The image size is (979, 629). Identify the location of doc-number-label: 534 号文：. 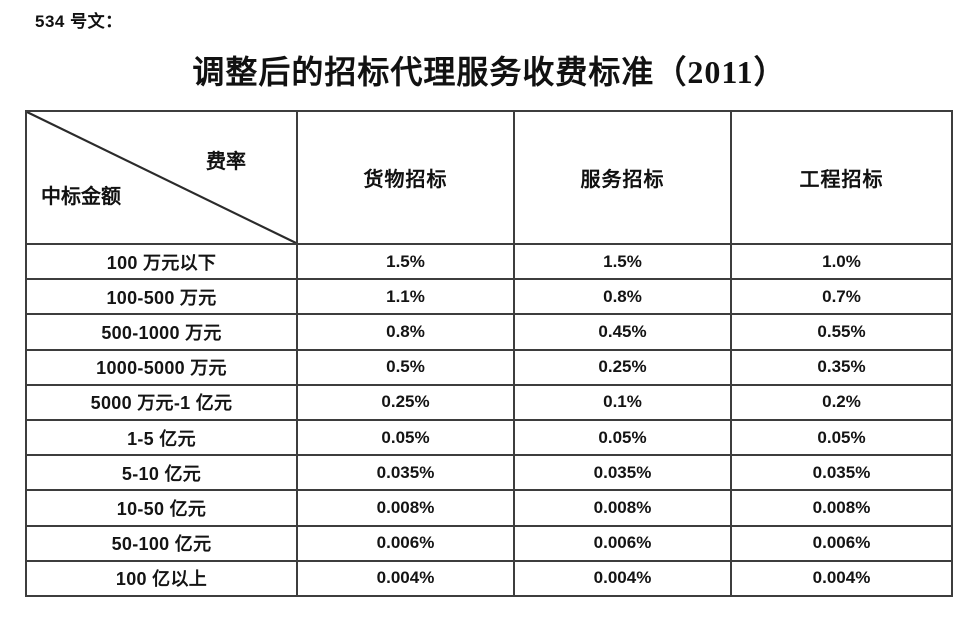
(79, 21).